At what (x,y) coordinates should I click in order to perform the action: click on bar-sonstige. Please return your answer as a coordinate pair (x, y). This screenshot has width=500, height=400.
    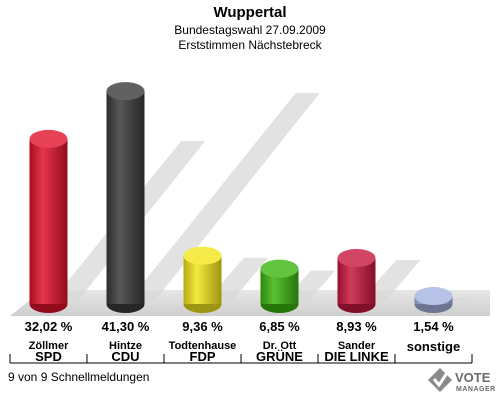
    Looking at the image, I should click on (433, 300).